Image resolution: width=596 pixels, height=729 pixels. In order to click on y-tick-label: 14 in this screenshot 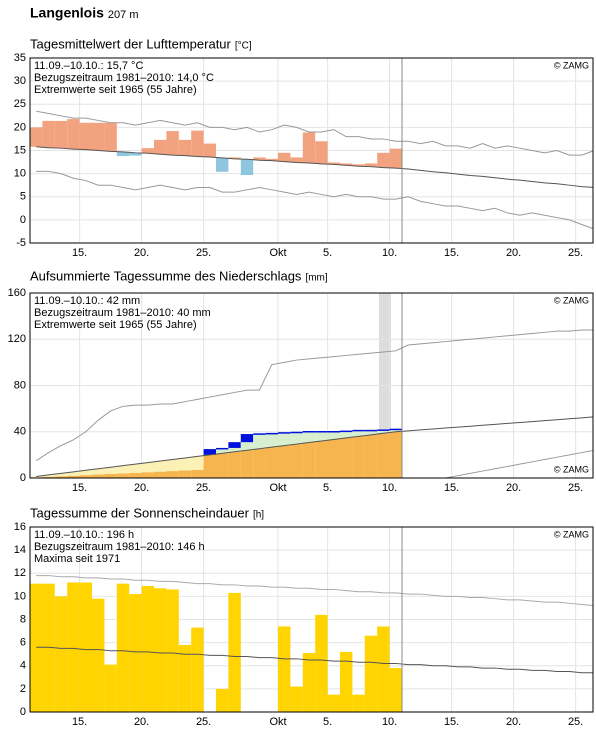, I will do `click(20, 550)`.